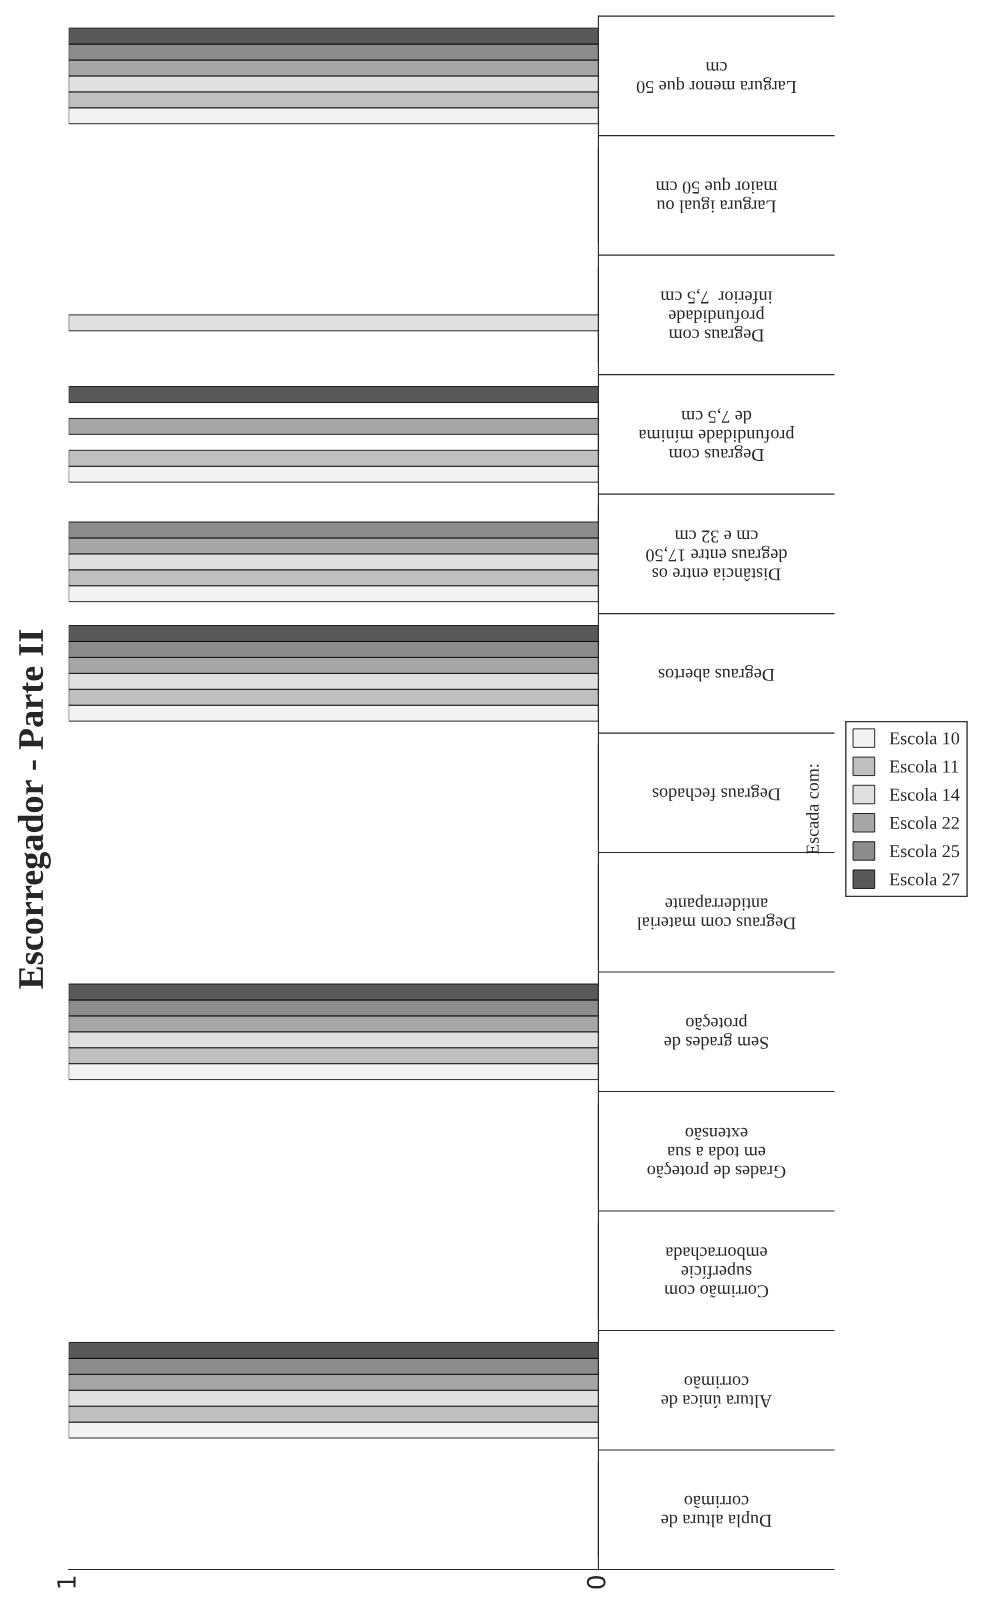 The image size is (981, 1618). I want to click on x-tick-label: 0, so click(596, 1582).